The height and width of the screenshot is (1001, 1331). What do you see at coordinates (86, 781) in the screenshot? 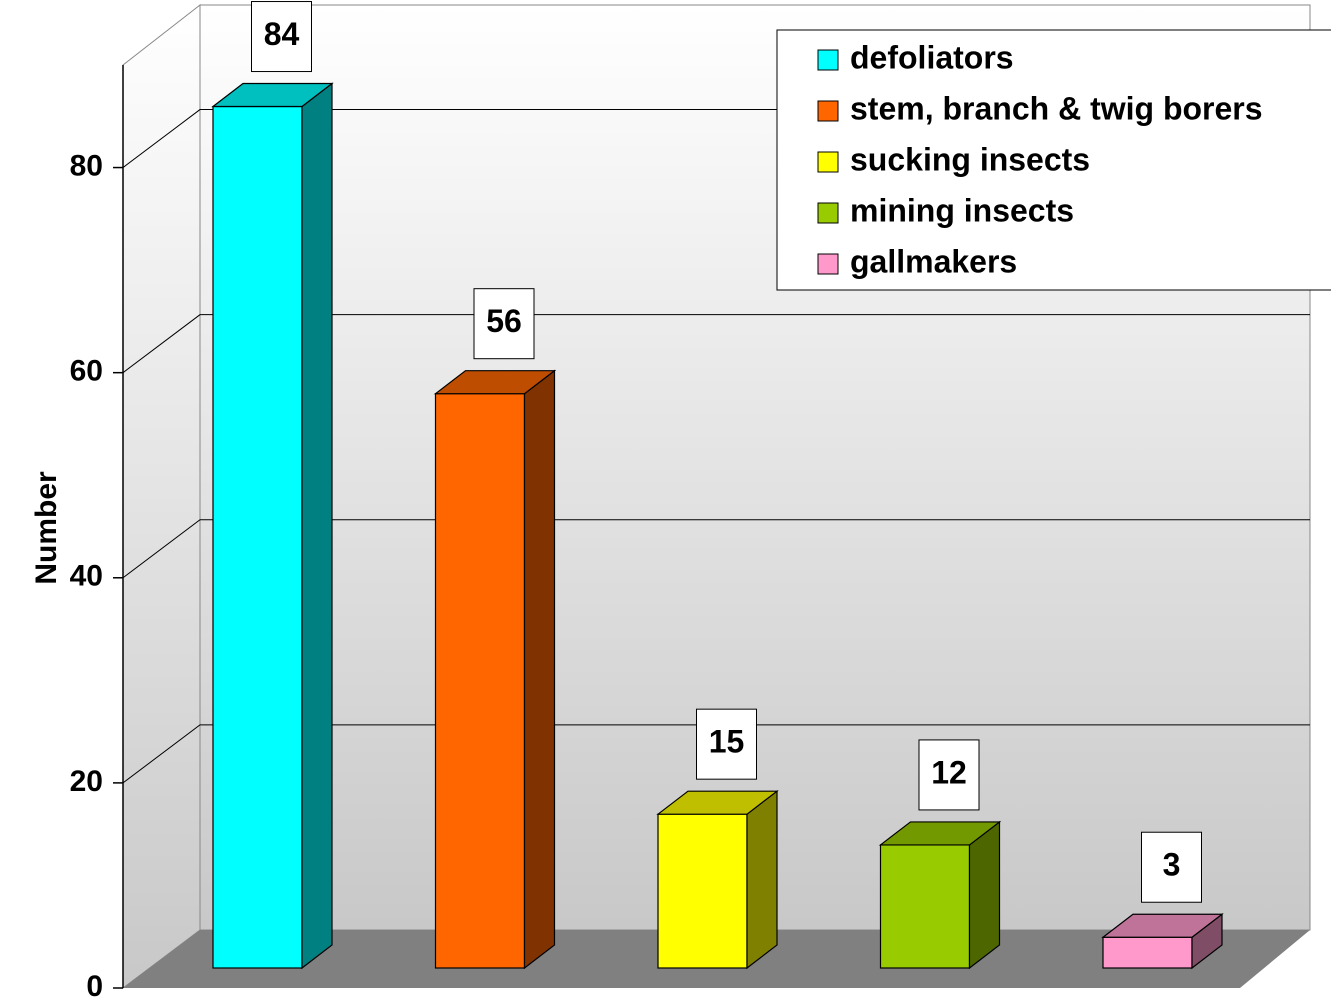
I see `y-tick-label: 20` at bounding box center [86, 781].